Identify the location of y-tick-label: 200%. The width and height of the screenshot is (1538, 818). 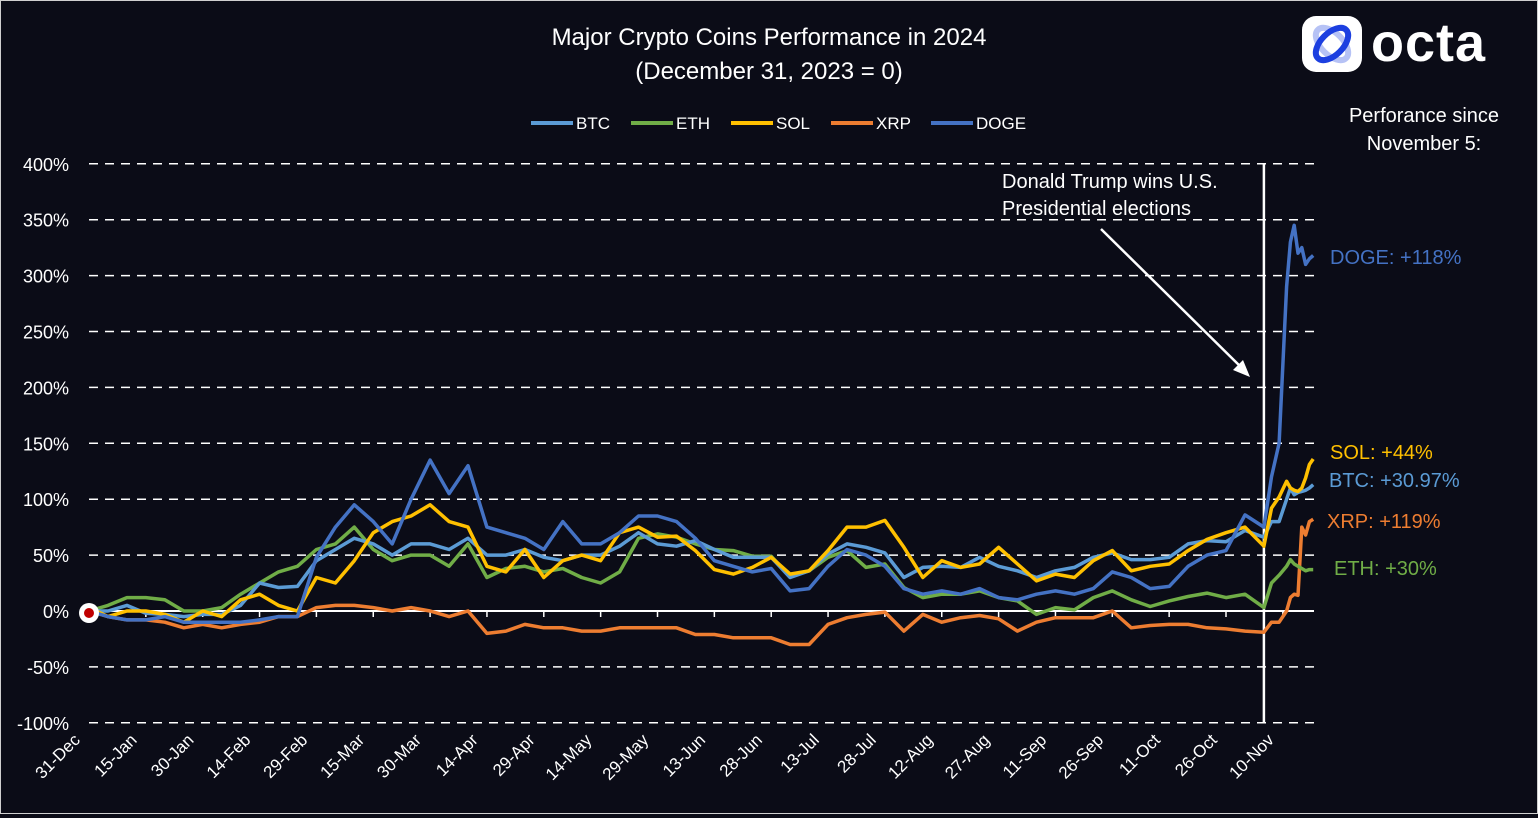
(46, 388).